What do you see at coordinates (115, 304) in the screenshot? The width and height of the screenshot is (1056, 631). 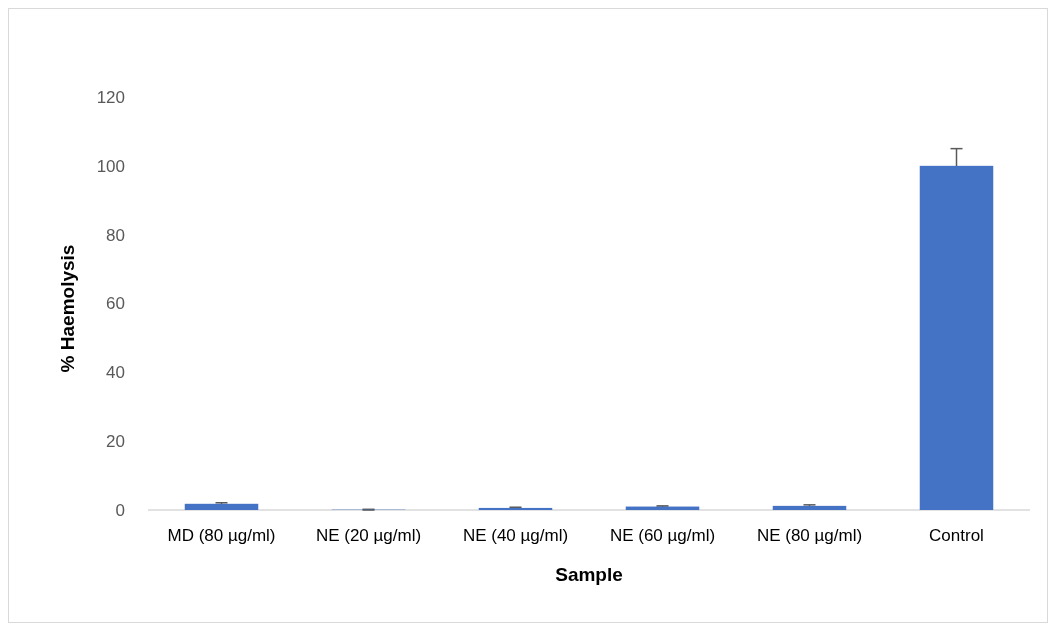 I see `y-tick-label: 60` at bounding box center [115, 304].